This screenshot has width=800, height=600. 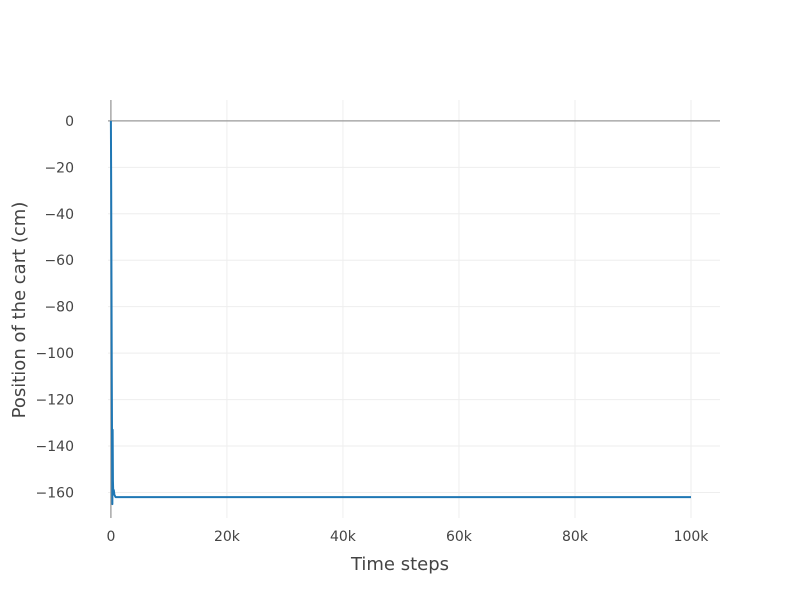 I want to click on x-tick-label: 60k, so click(x=459, y=537).